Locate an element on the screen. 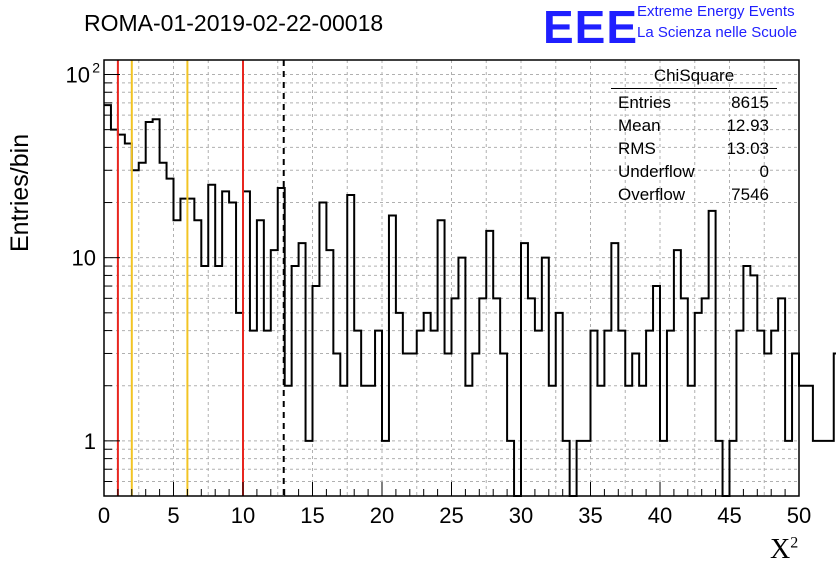  stats-row: Overflow 7546 is located at coordinates (694, 194).